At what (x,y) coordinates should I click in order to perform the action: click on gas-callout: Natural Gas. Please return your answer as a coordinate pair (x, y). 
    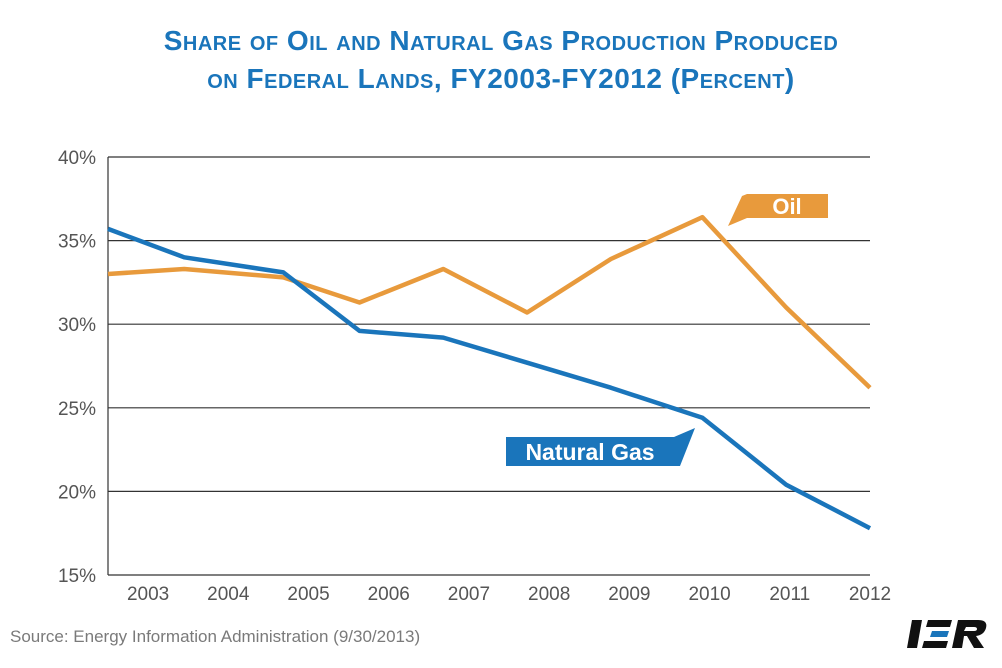
    Looking at the image, I should click on (600, 447).